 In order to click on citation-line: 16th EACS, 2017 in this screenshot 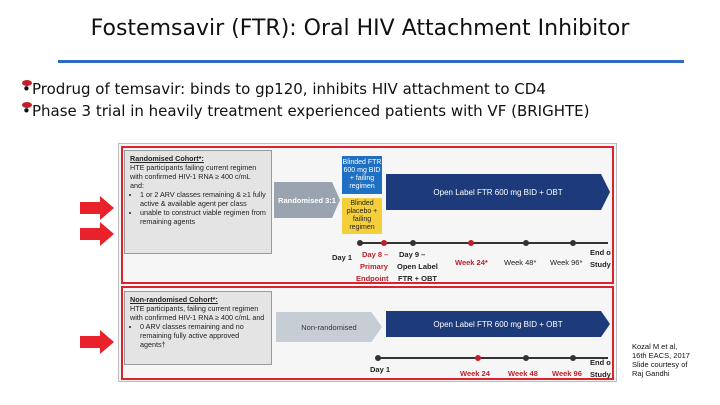, I will do `click(661, 355)`.